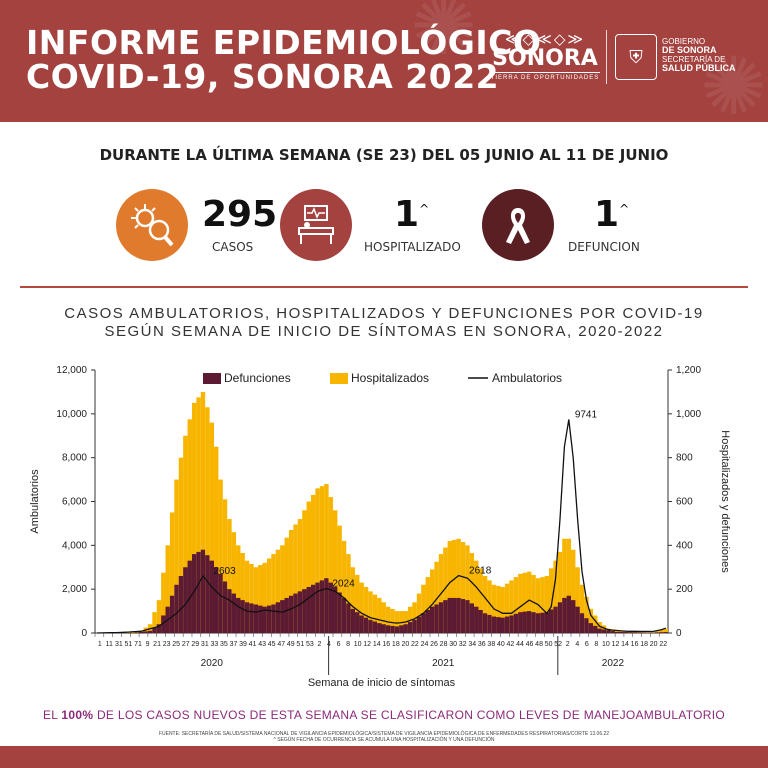 The height and width of the screenshot is (768, 768). Describe the element at coordinates (74, 589) in the screenshot. I see `y-tick-label: 2,000` at that location.